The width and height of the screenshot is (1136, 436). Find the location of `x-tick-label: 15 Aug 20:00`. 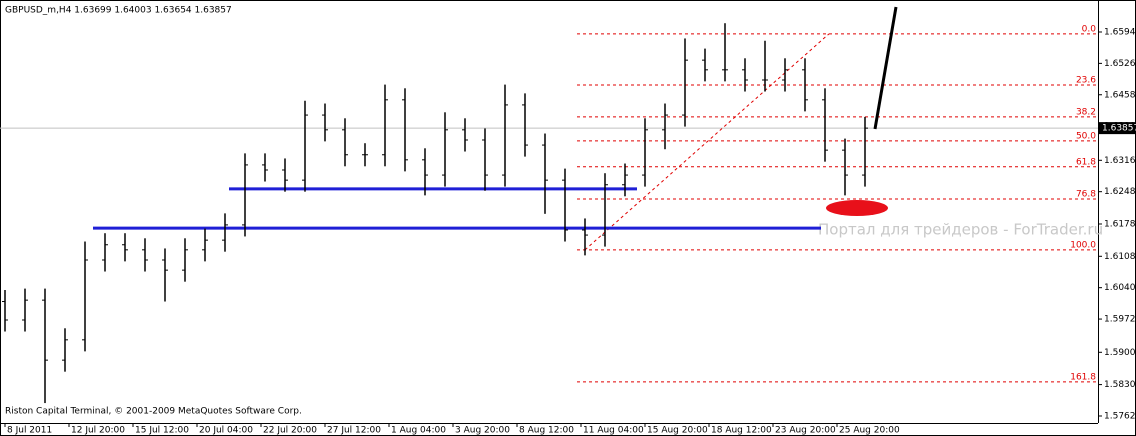

x-tick-label: 15 Aug 20:00 is located at coordinates (677, 431).